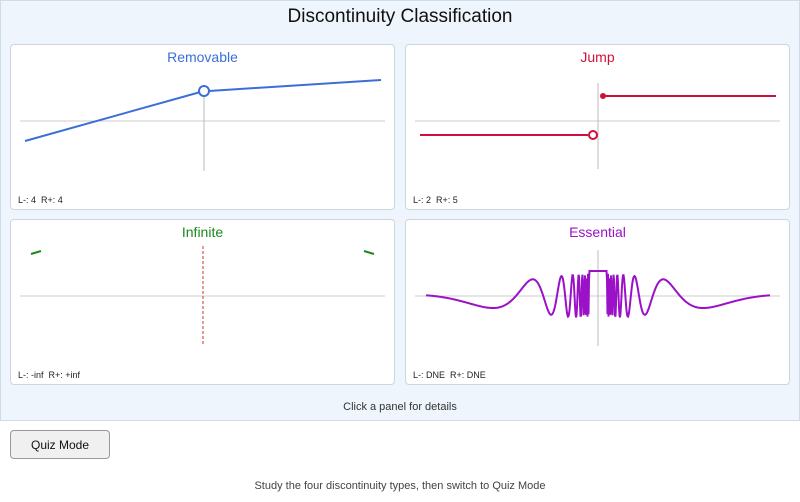 The image size is (800, 502). What do you see at coordinates (449, 375) in the screenshot?
I see `limits: L-: DNE R+: DNE` at bounding box center [449, 375].